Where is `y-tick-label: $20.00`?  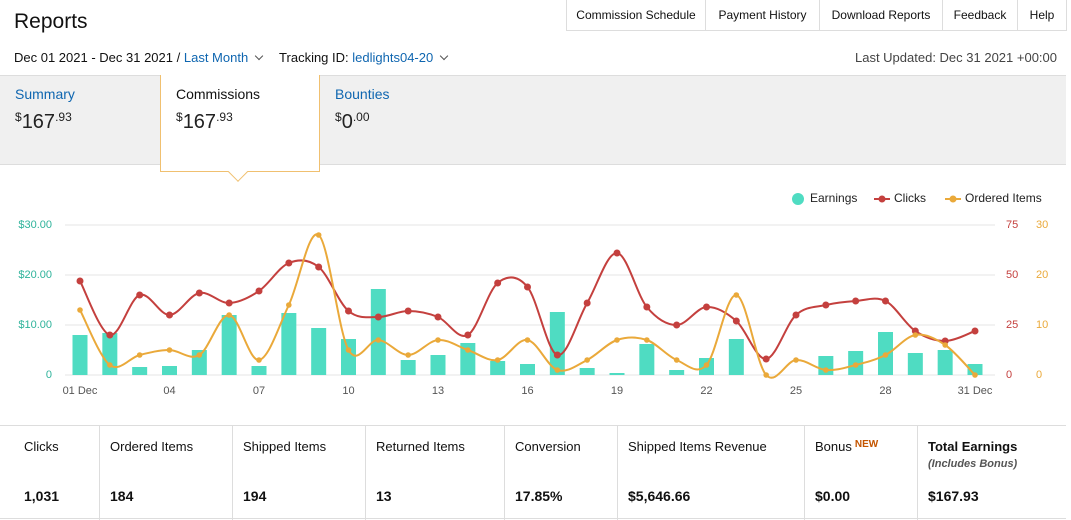
y-tick-label: $20.00 is located at coordinates (35, 275).